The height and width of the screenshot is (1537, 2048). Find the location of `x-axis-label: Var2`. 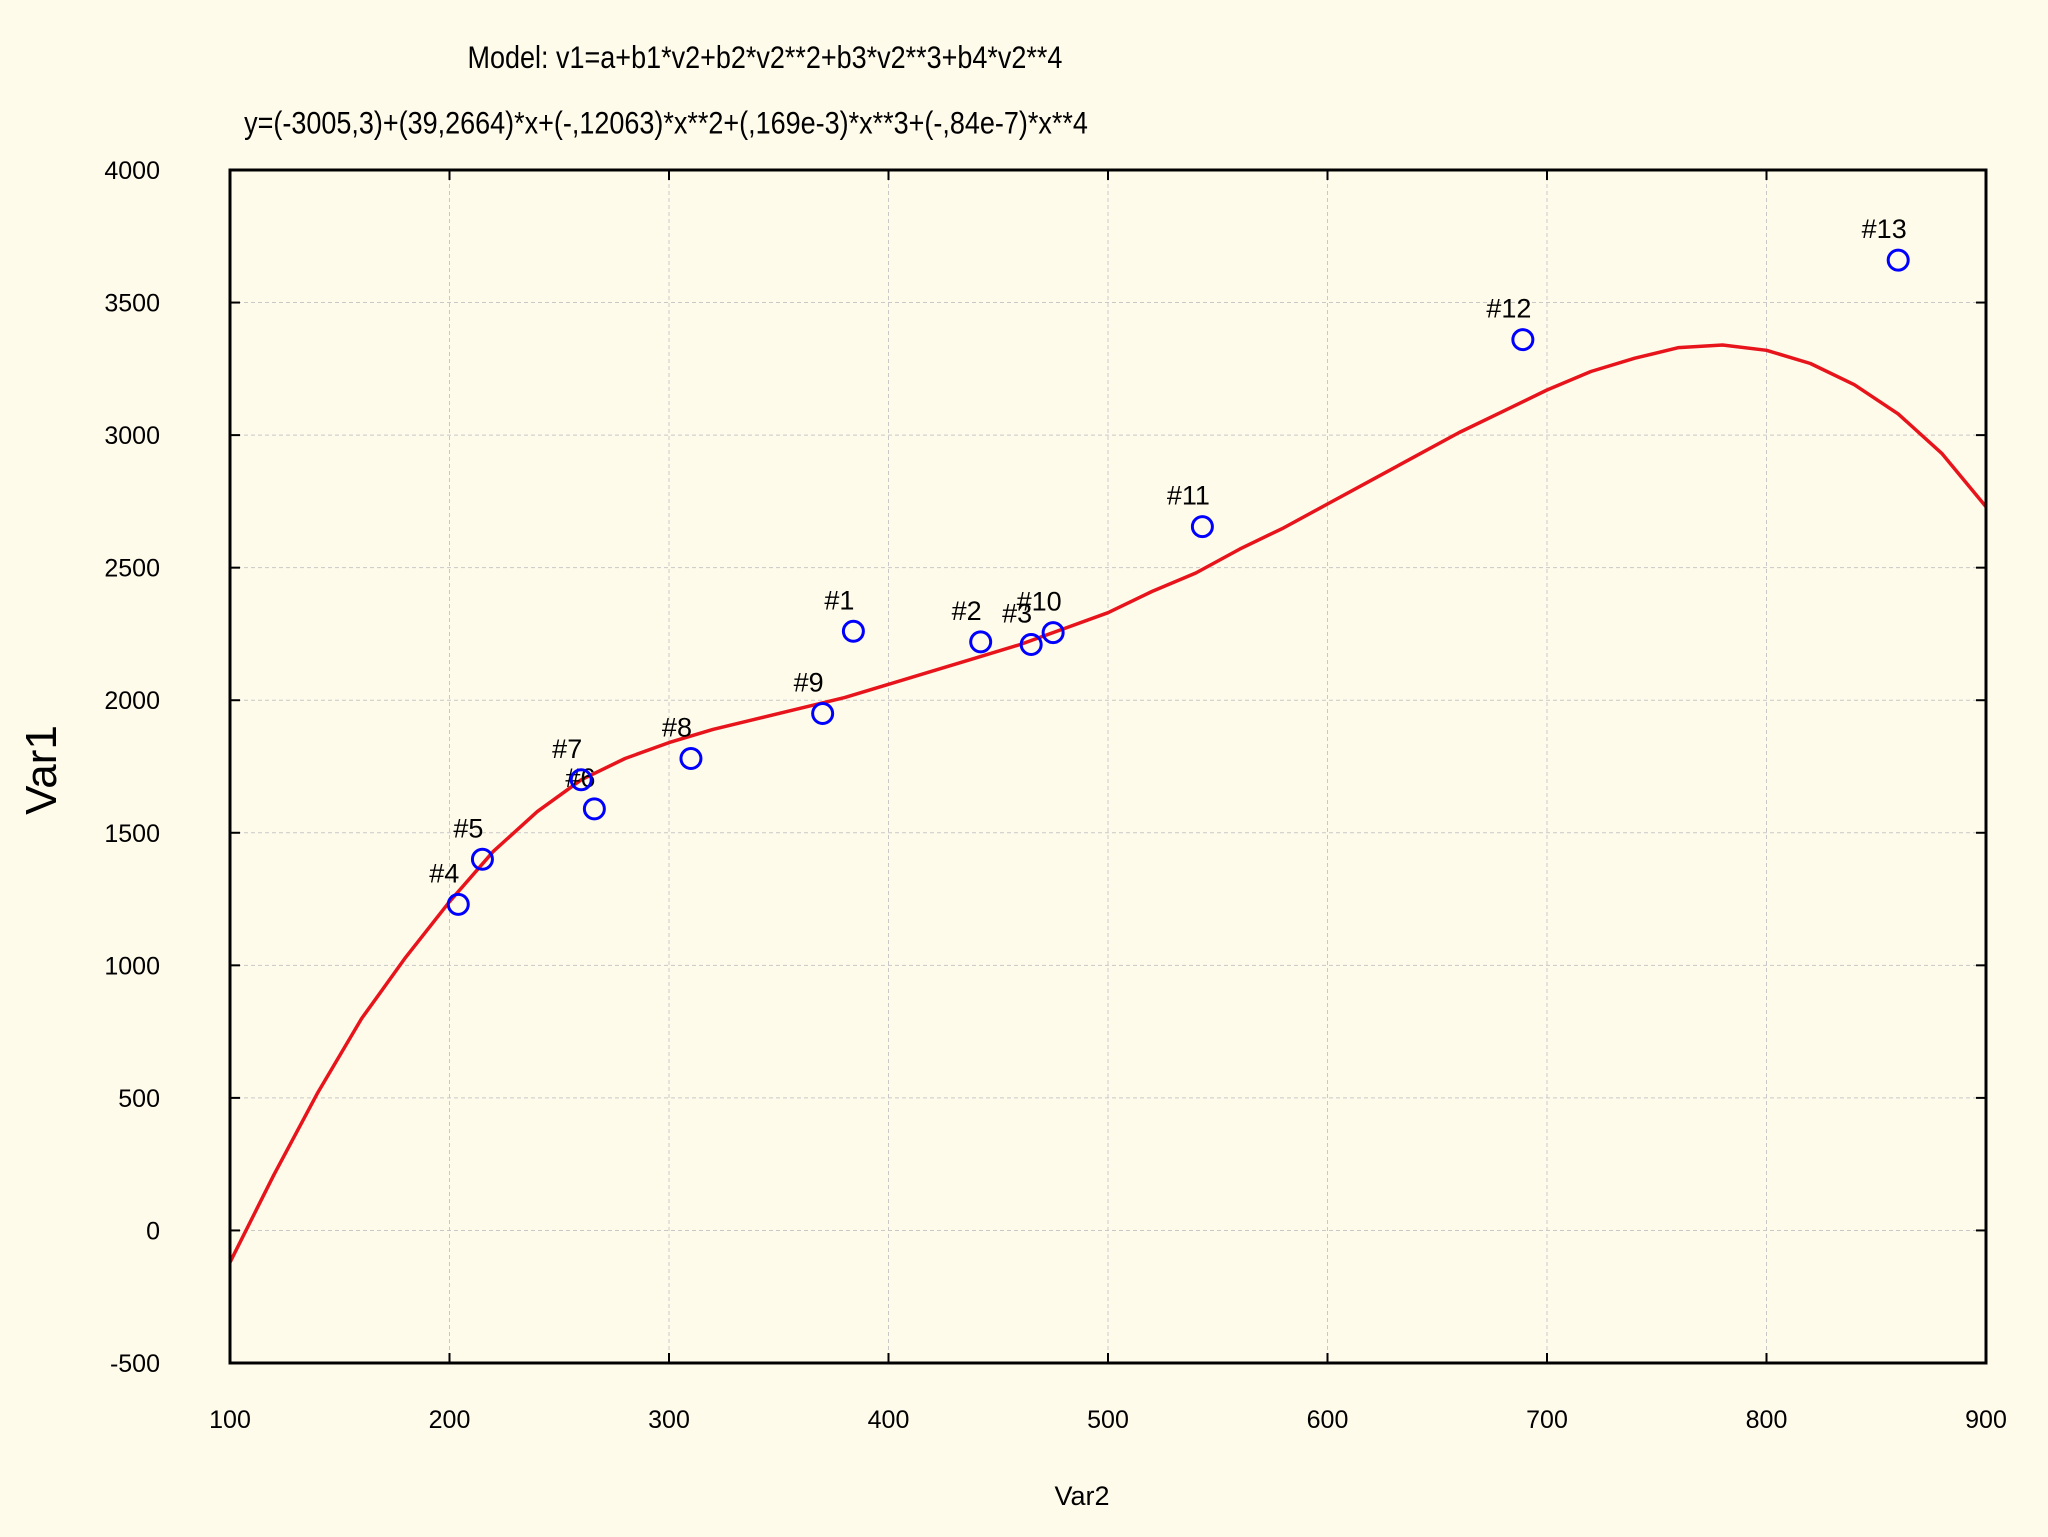

x-axis-label: Var2 is located at coordinates (1081, 1496).